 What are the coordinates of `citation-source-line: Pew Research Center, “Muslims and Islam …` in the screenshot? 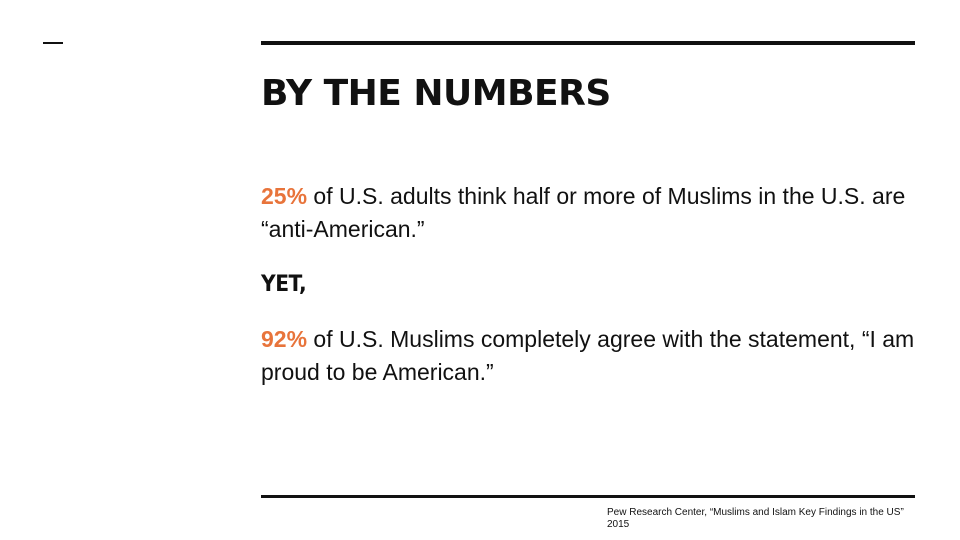 It's located at (755, 512).